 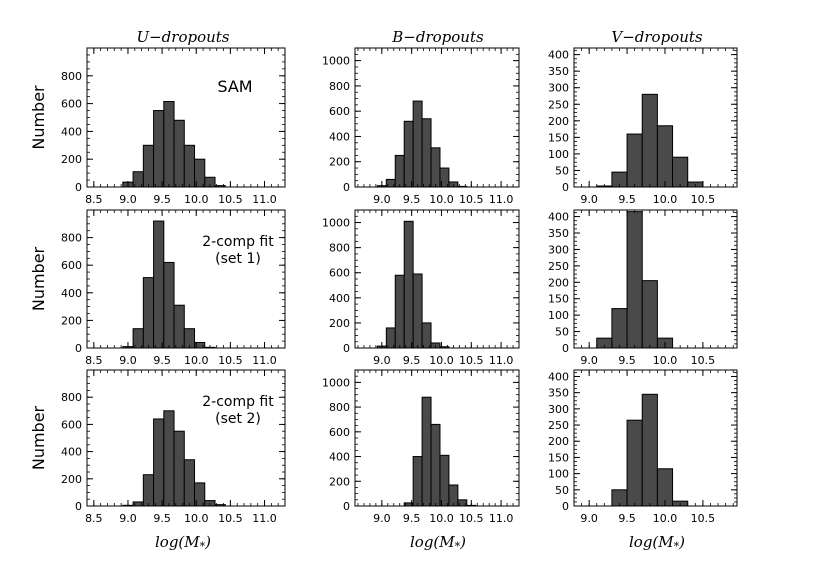 I want to click on titles-layer: U−dropouts B−dropouts V−dropouts, so click(x=419, y=37).